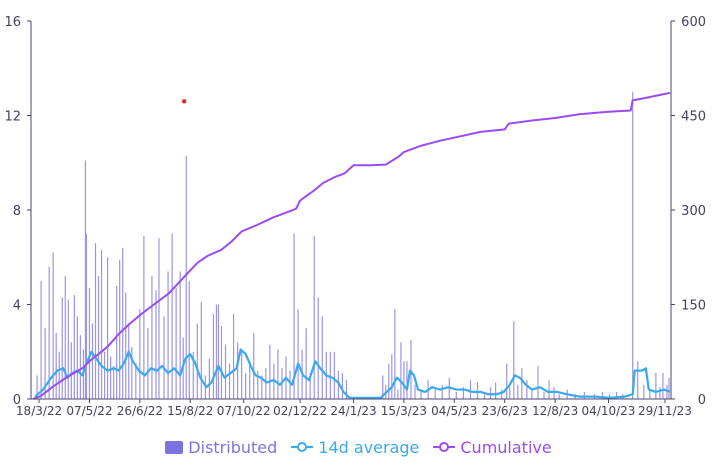 The width and height of the screenshot is (717, 468). I want to click on legend: Distributed 14d average Cumulative, so click(358, 447).